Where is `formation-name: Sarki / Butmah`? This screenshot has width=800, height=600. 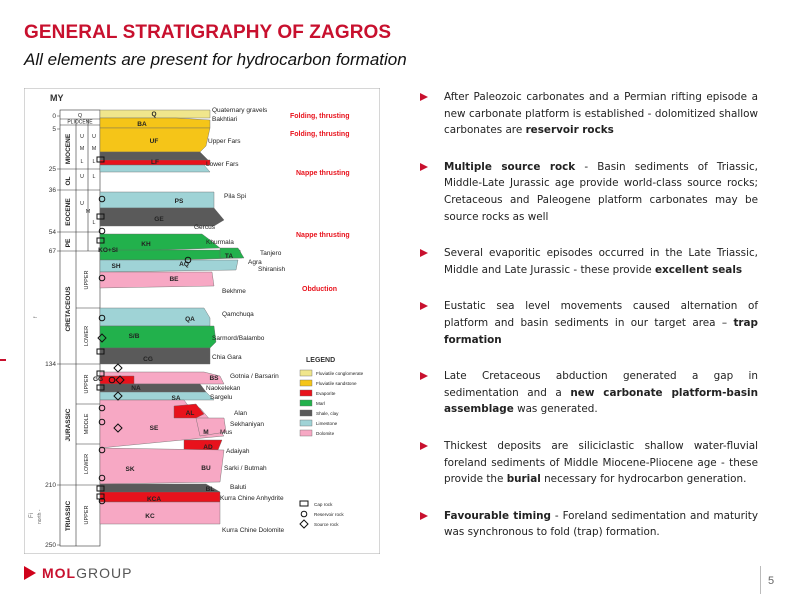 formation-name: Sarki / Butmah is located at coordinates (245, 468).